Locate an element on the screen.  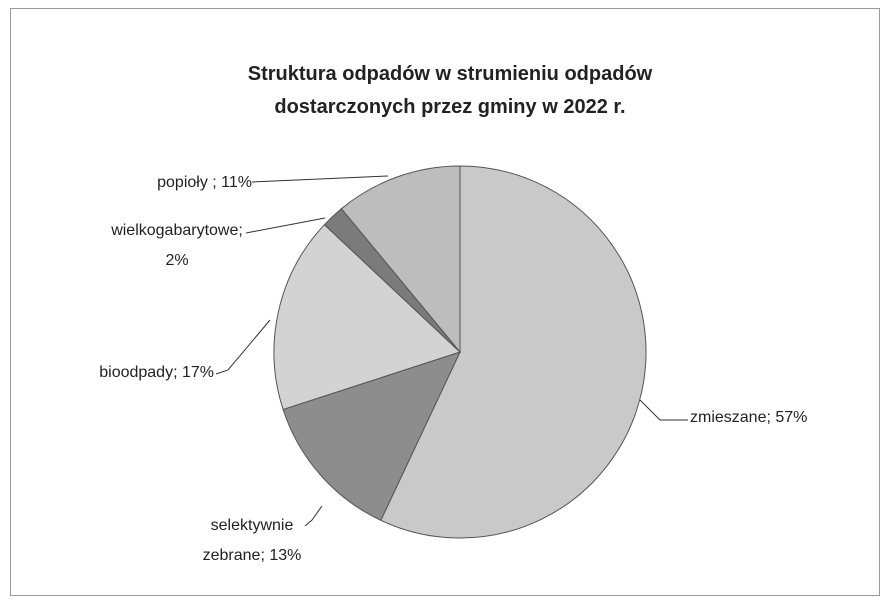
data-label: bioodpady; 17% is located at coordinates (156, 372).